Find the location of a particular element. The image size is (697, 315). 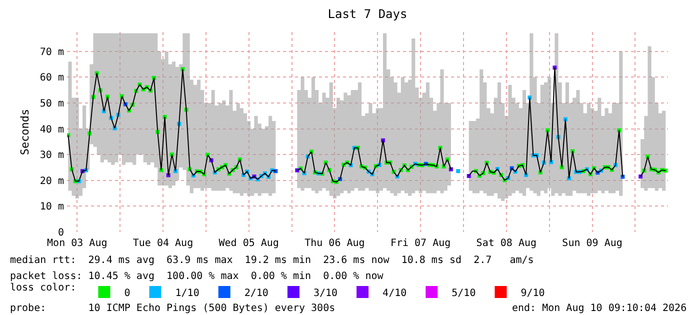

y-tick-label: 70 m is located at coordinates (52, 52).